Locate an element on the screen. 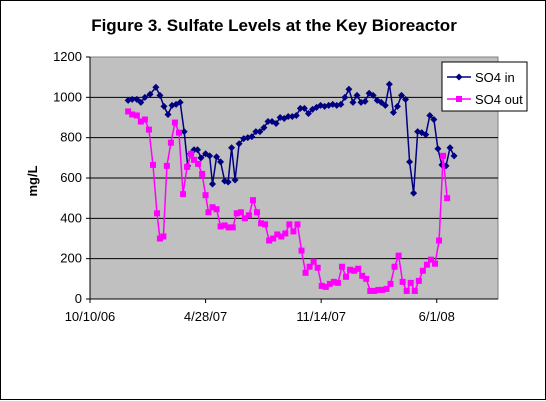  x-tick-label: 6/1/08 is located at coordinates (437, 316).